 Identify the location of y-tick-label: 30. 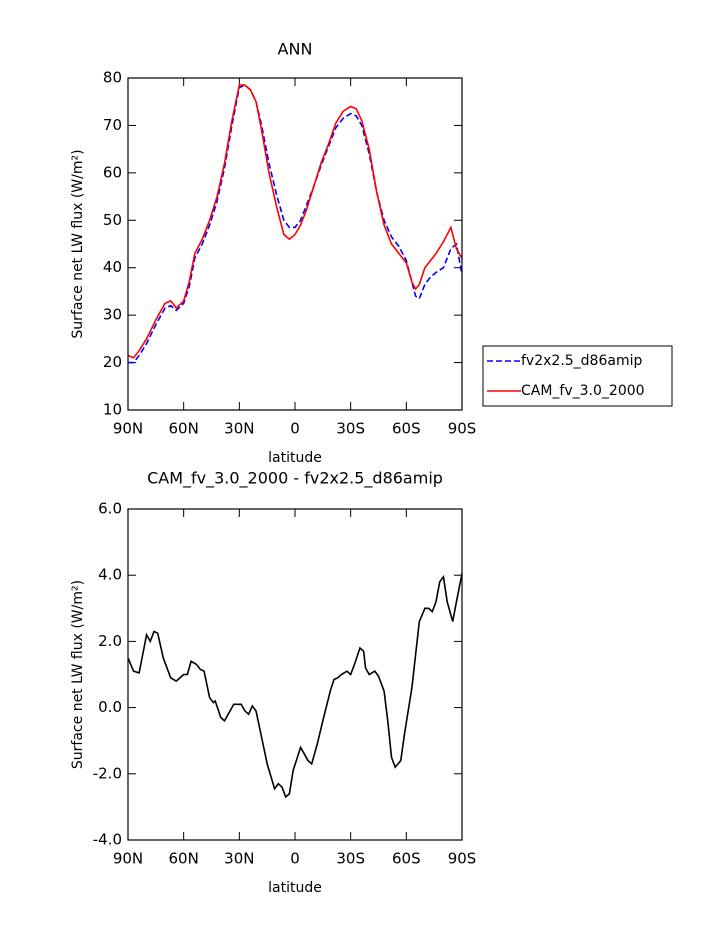
(112, 315).